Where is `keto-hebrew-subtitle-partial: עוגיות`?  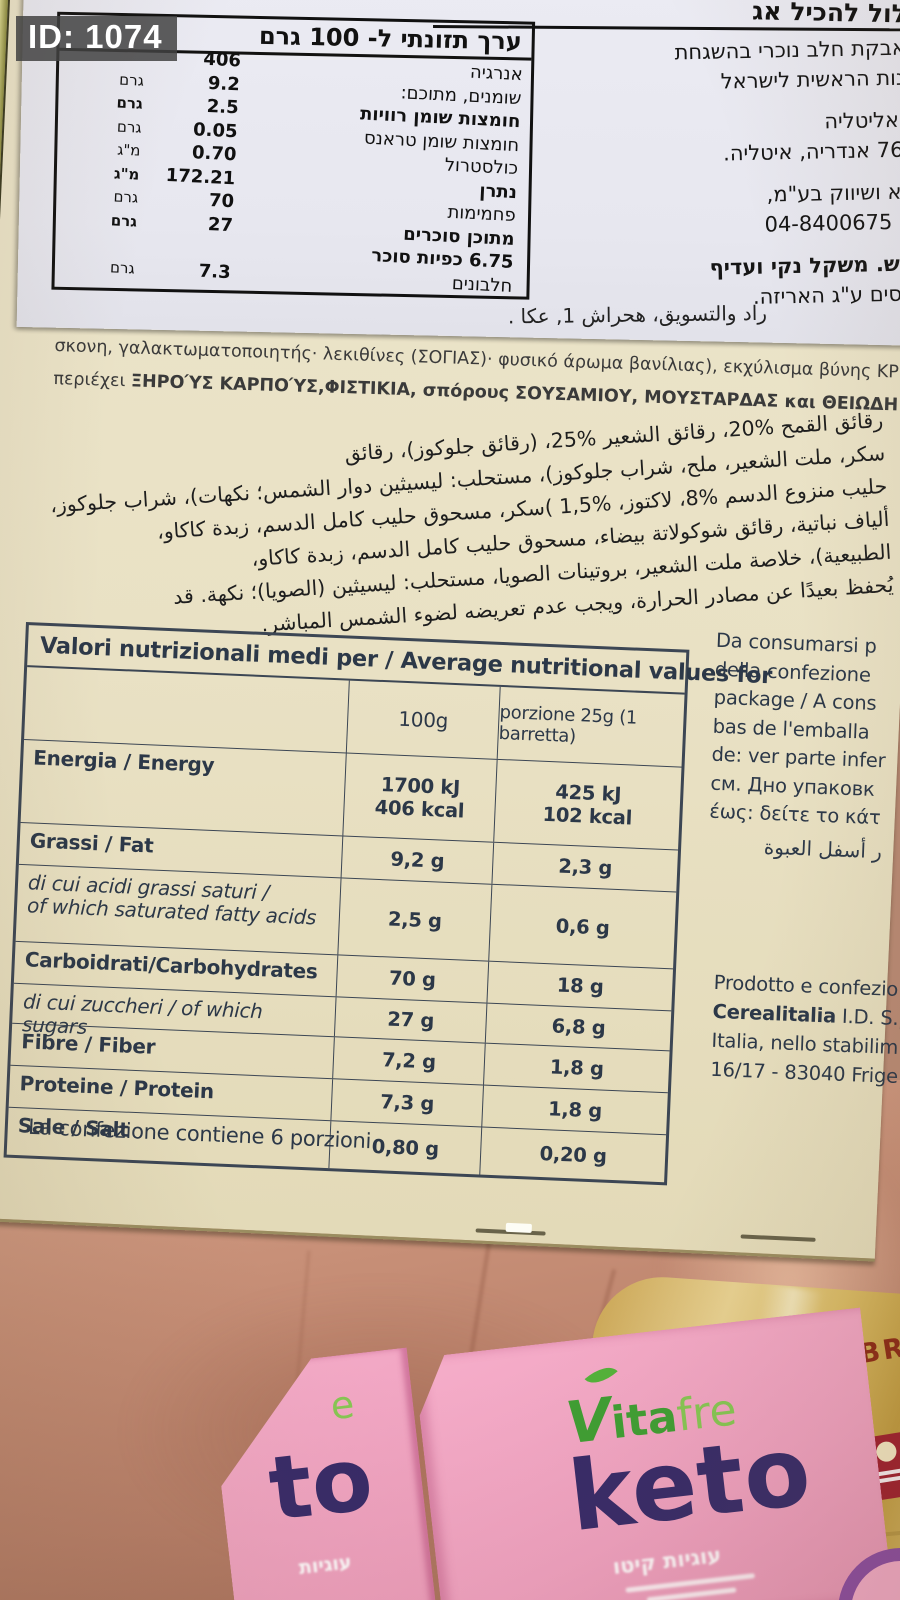
keto-hebrew-subtitle-partial: עוגיות is located at coordinates (325, 1565).